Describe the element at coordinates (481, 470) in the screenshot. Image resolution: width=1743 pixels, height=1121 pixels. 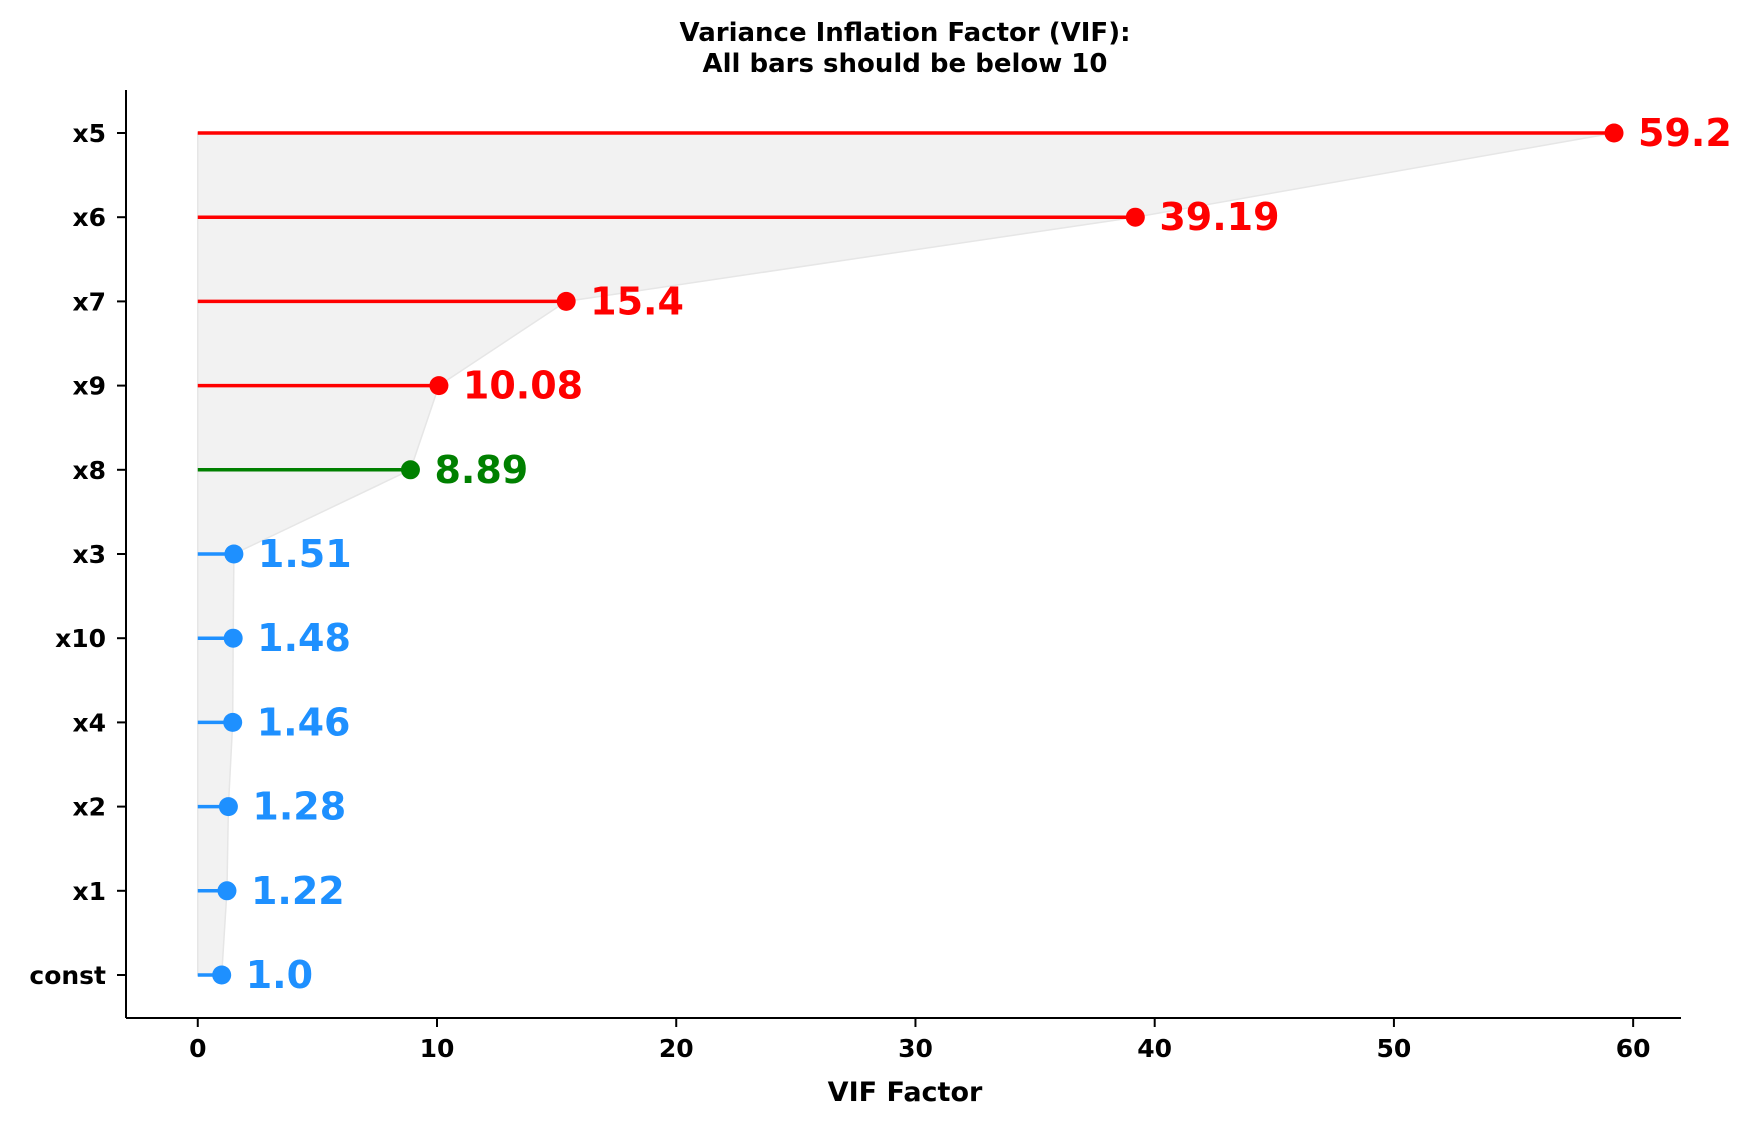
I see `value-label-x8: 8.89` at that location.